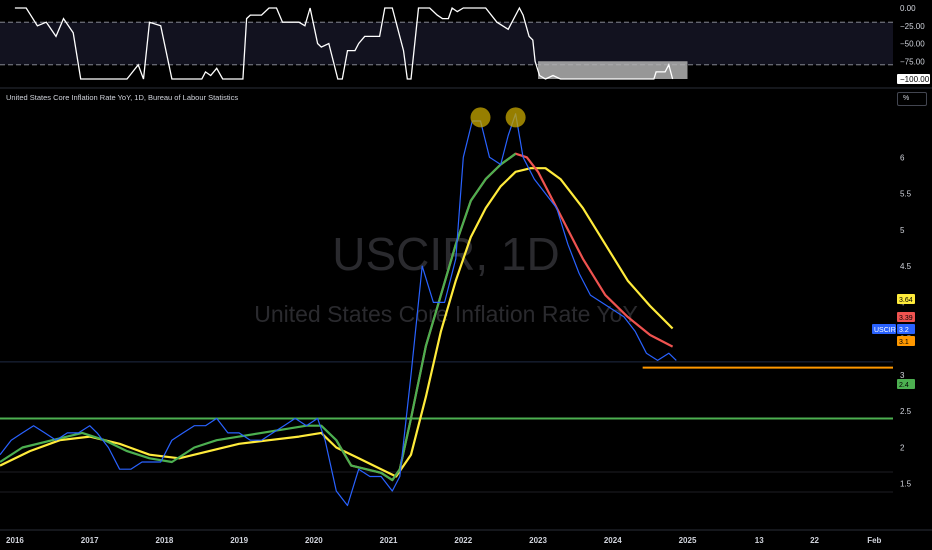  Describe the element at coordinates (902, 447) in the screenshot. I see `y-tick-label: 2` at that location.